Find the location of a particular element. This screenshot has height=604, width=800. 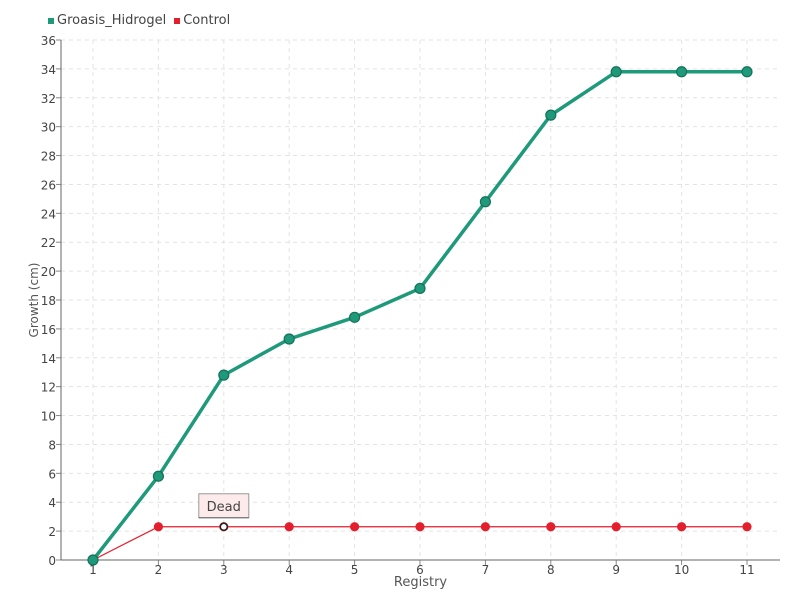

y-tick-label: 28 is located at coordinates (48, 157).